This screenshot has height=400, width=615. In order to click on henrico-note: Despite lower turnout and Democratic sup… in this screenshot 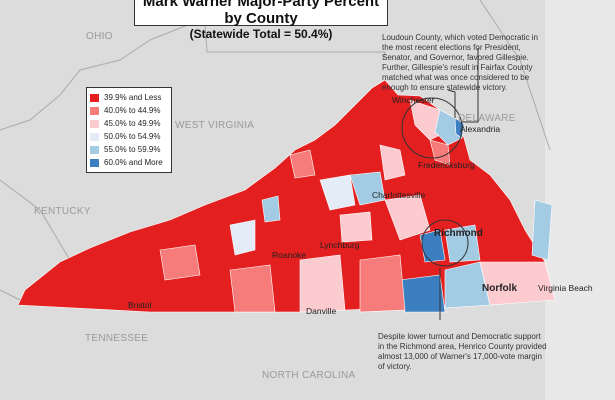, I will do `click(462, 351)`.